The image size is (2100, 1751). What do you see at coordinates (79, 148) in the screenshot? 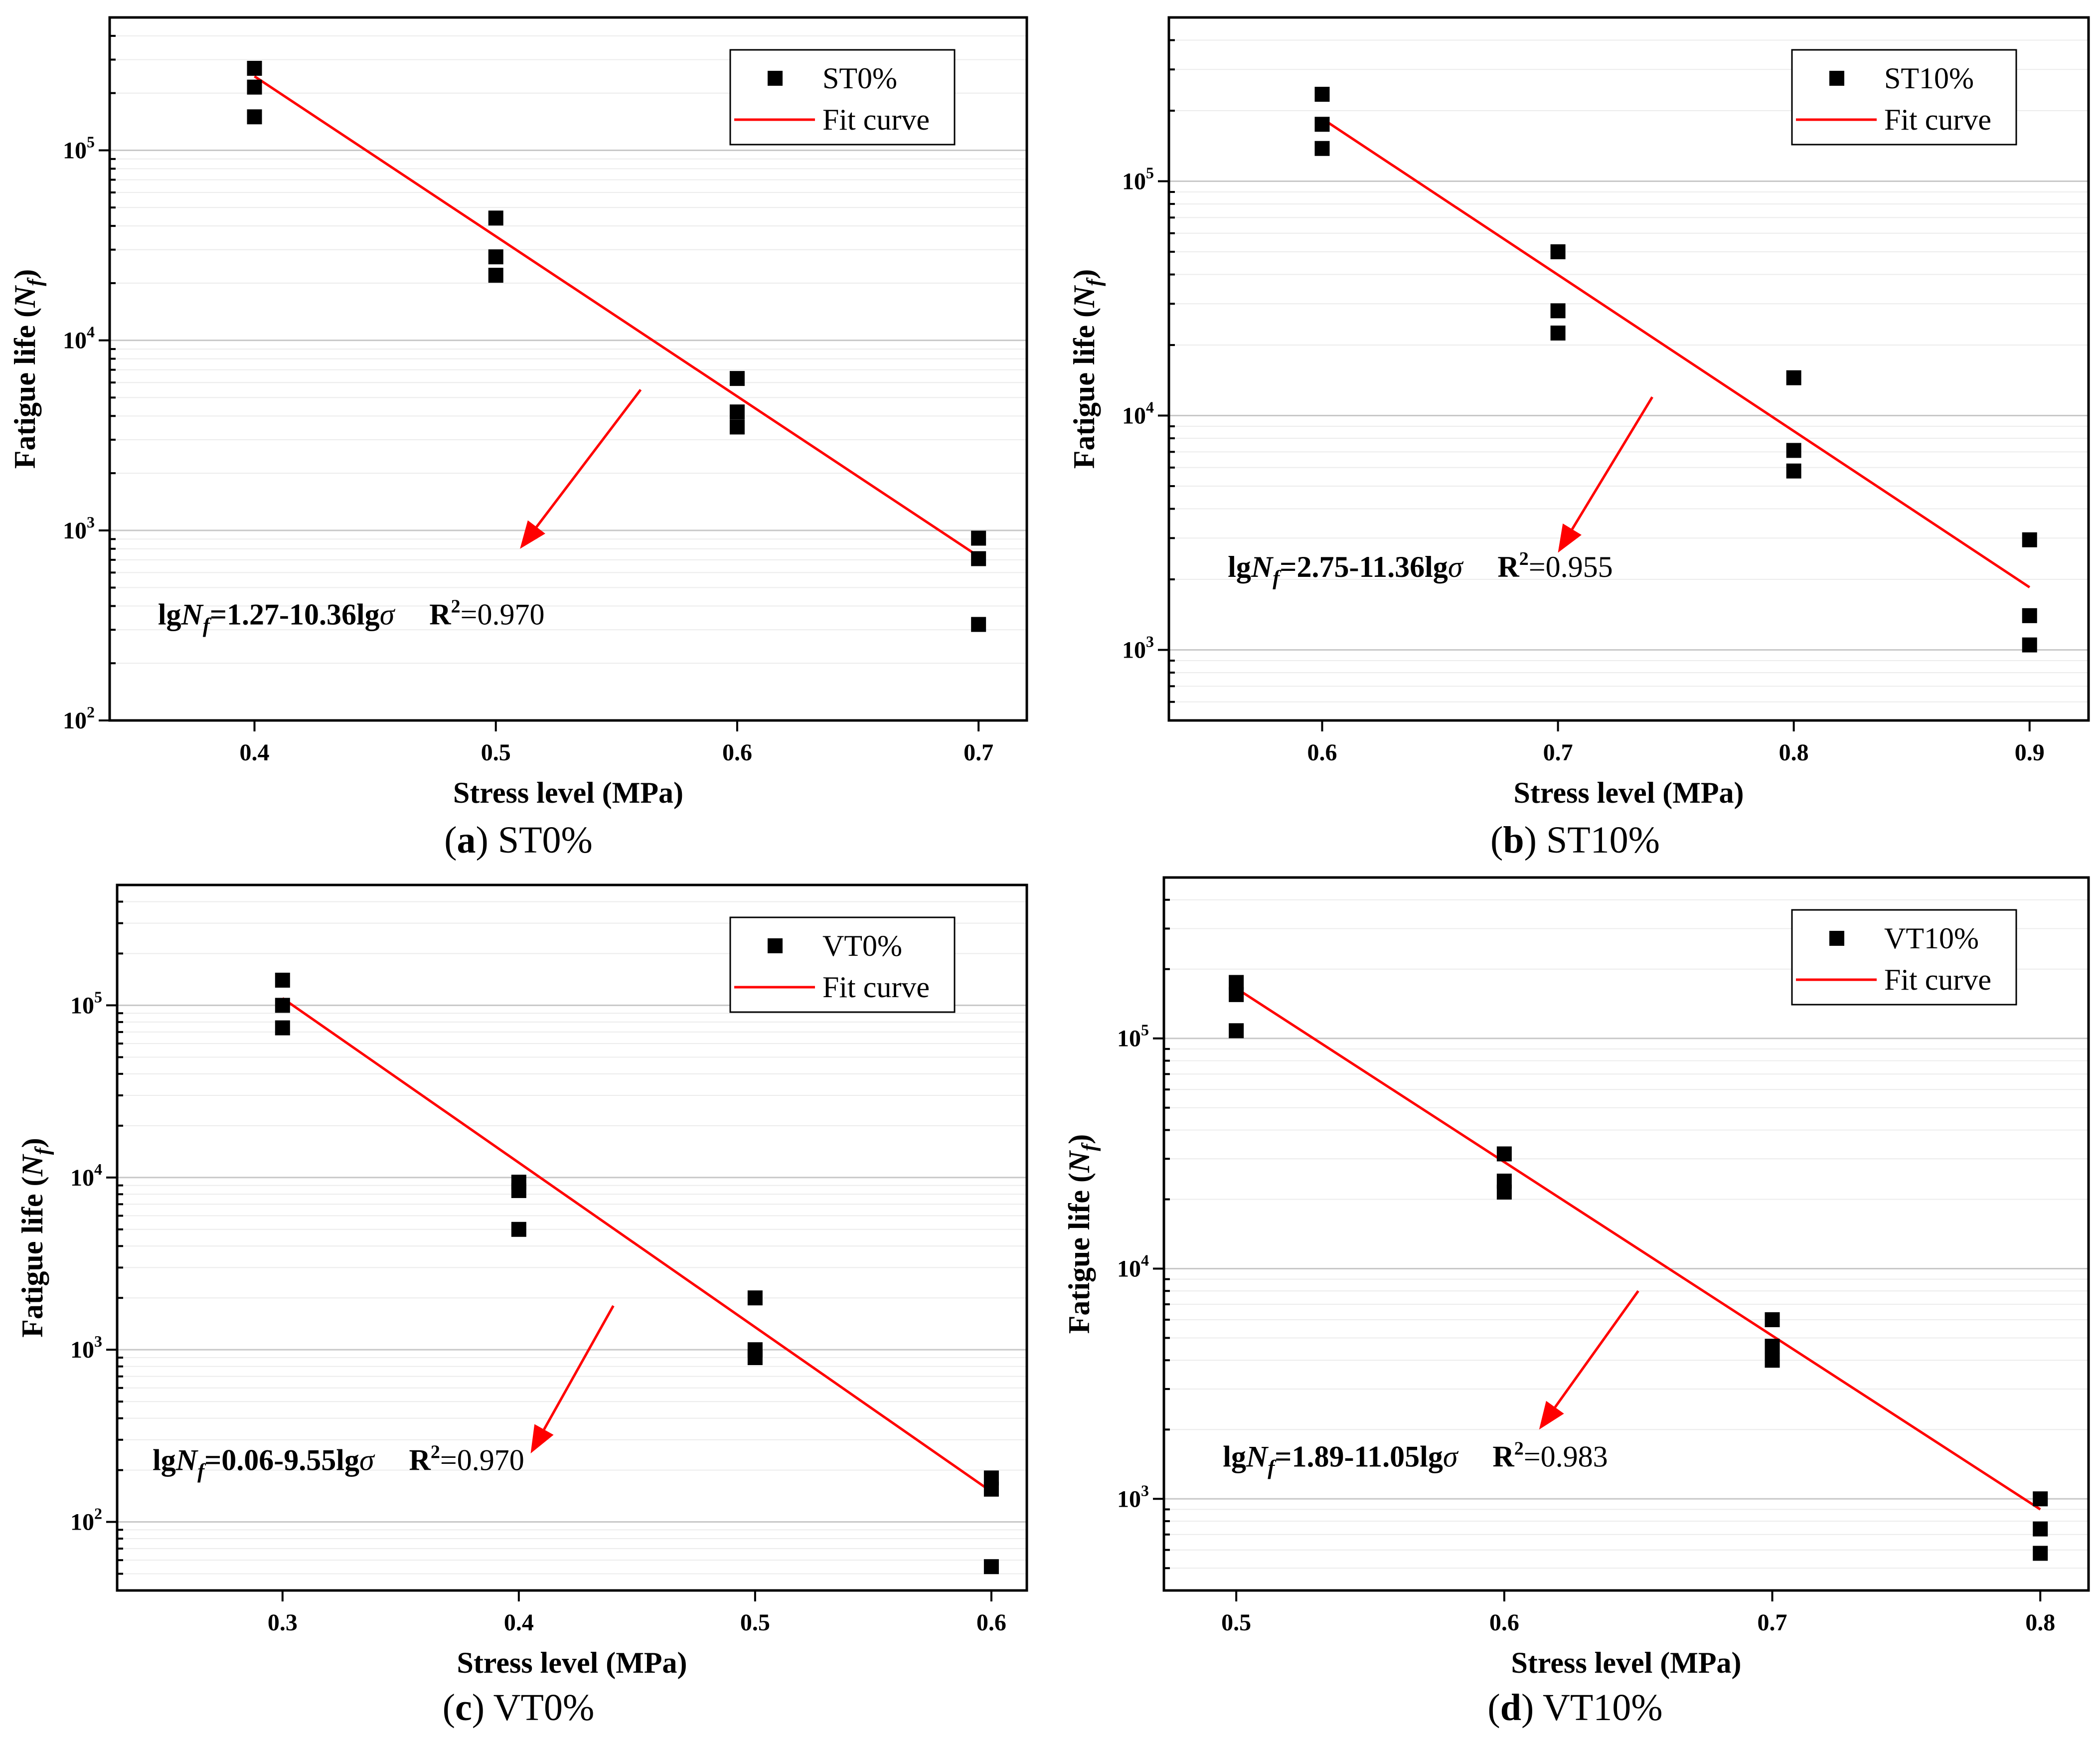
I see `panel-a-y-tick-label: 10⁵` at bounding box center [79, 148].